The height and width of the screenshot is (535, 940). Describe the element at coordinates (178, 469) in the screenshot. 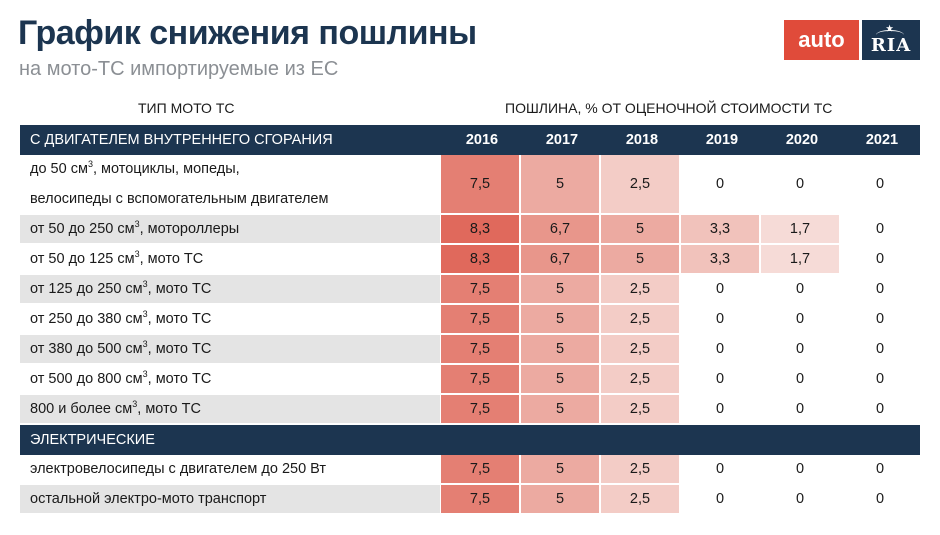

I see `row-label: электровелосипеды с двигателем до 250 Вт` at that location.